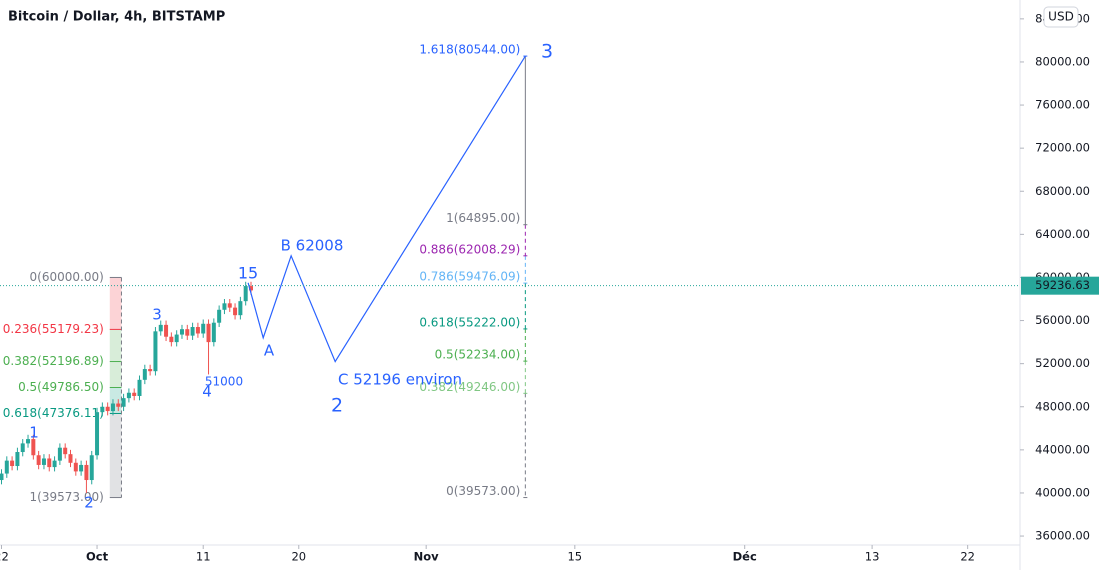  What do you see at coordinates (34, 433) in the screenshot?
I see `wave-label: 1` at bounding box center [34, 433].